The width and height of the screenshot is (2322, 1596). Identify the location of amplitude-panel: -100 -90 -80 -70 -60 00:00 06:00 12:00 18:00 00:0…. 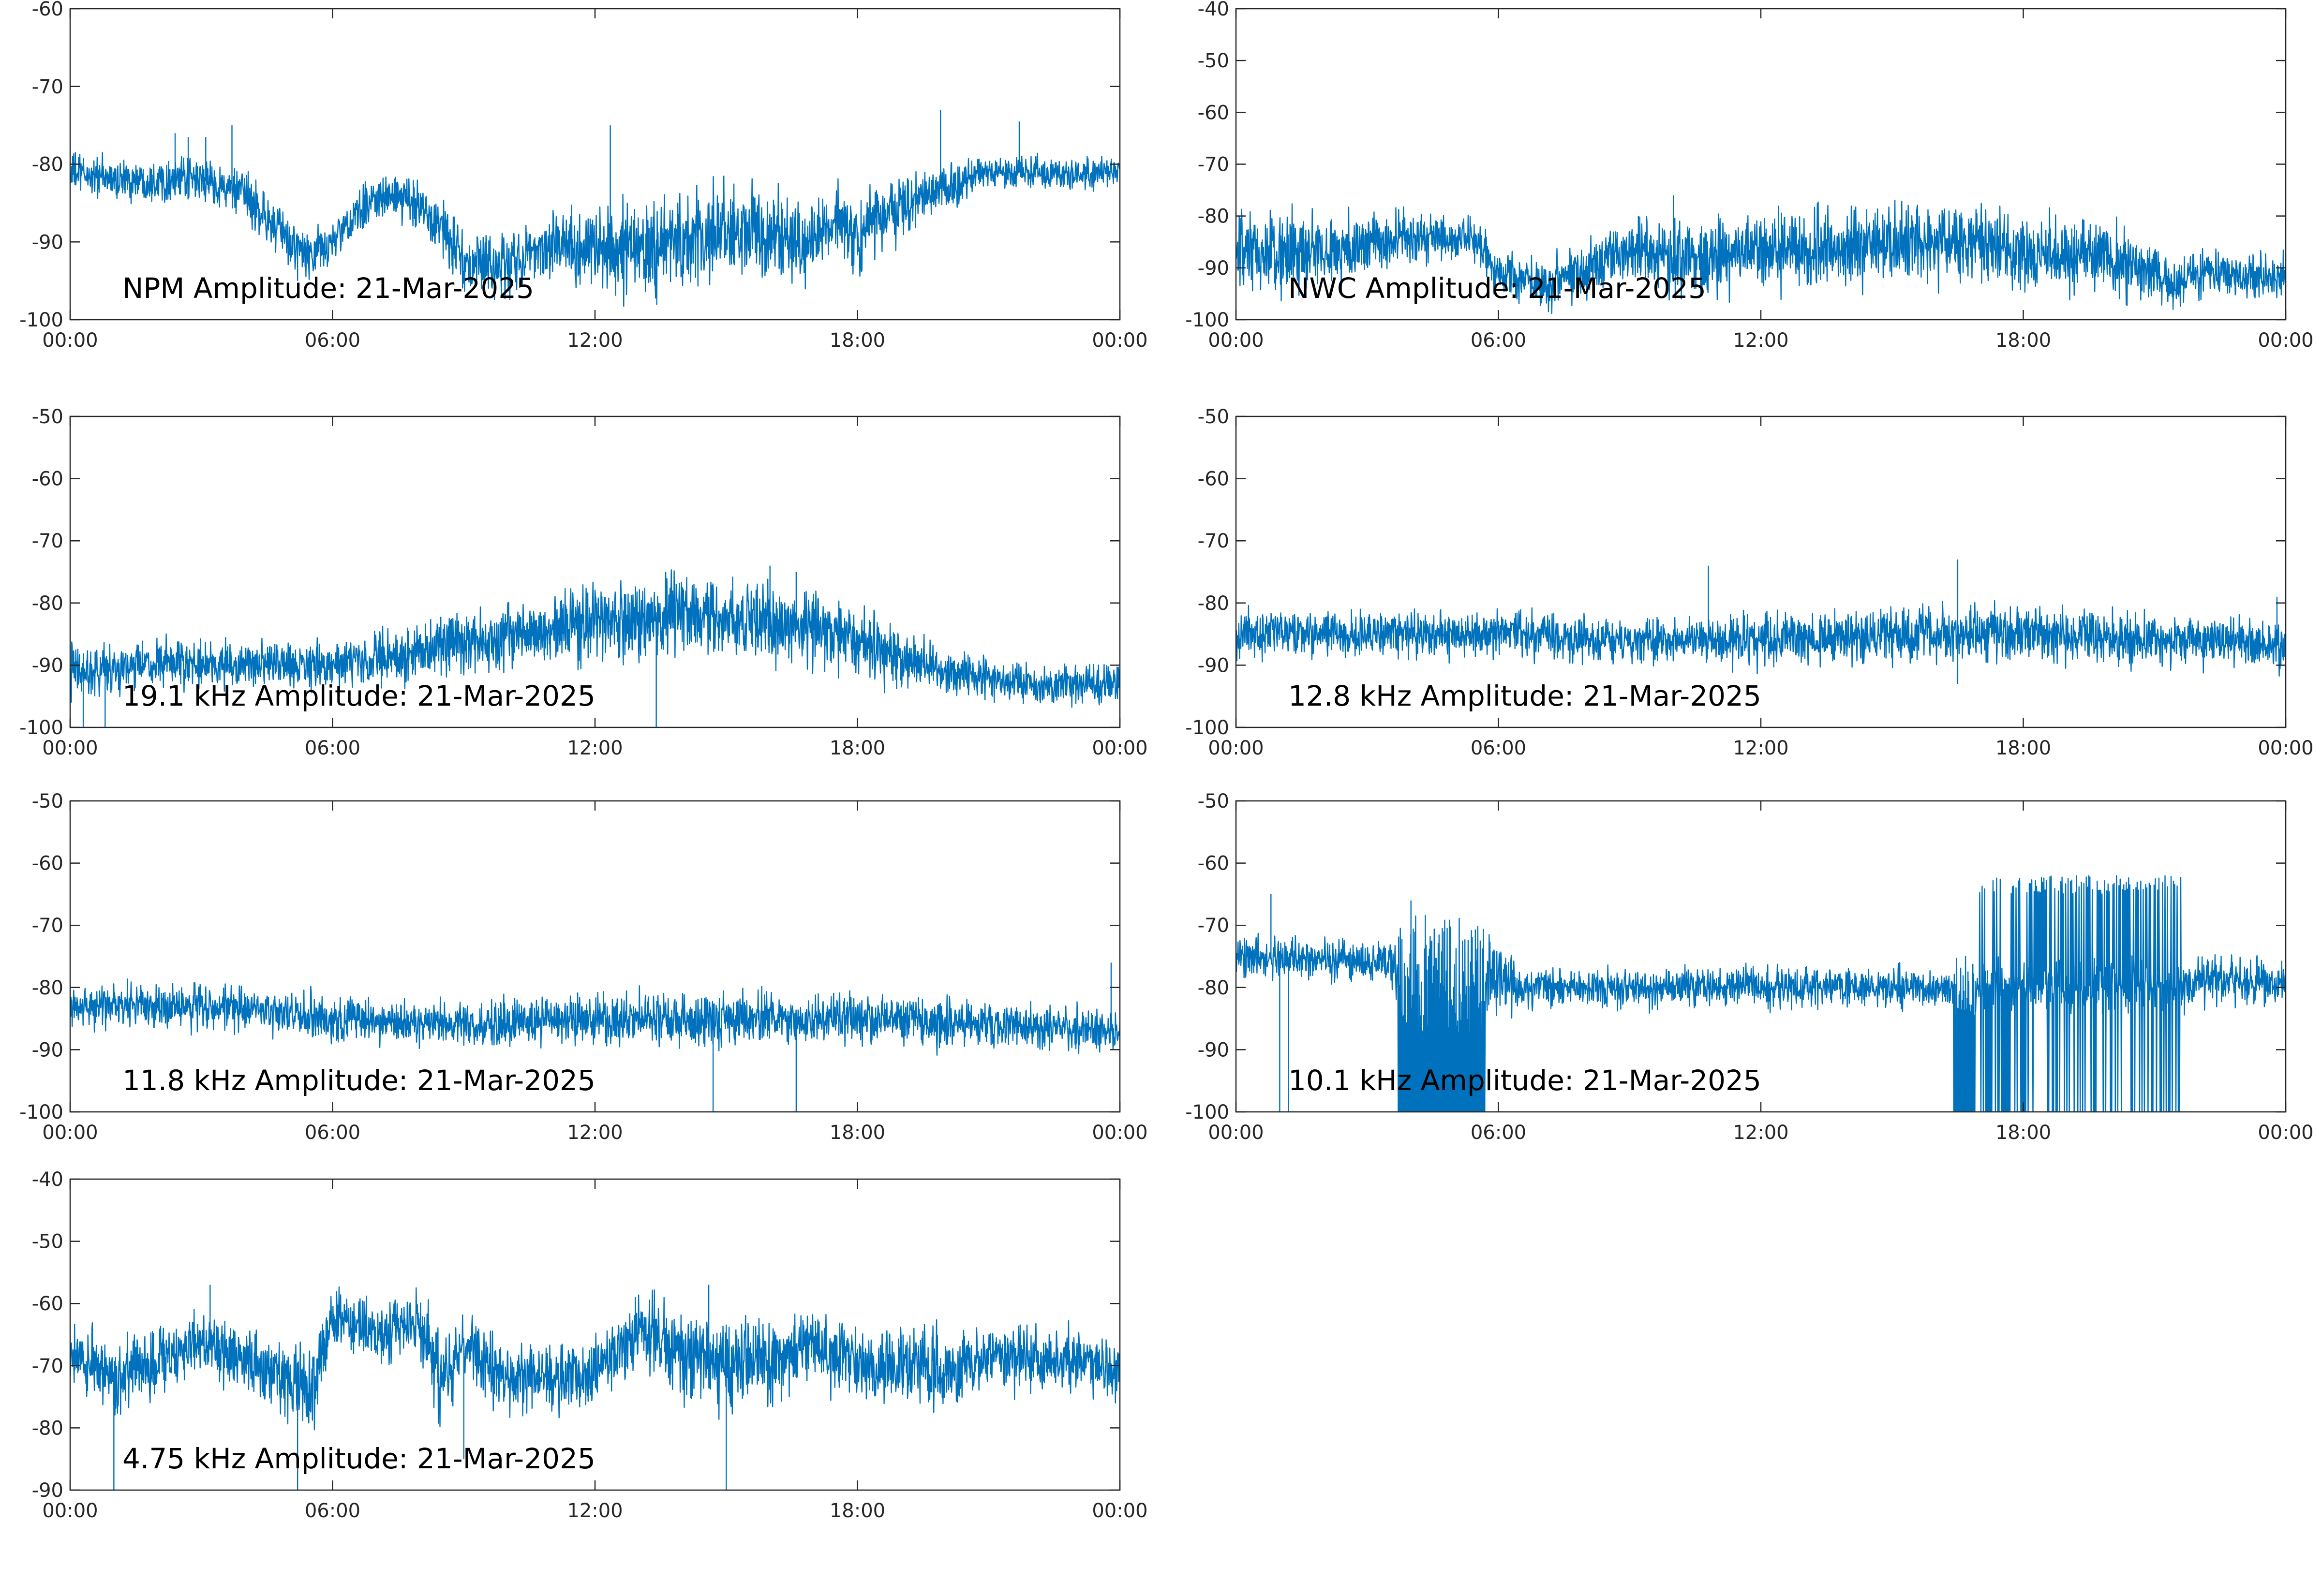
(583, 176).